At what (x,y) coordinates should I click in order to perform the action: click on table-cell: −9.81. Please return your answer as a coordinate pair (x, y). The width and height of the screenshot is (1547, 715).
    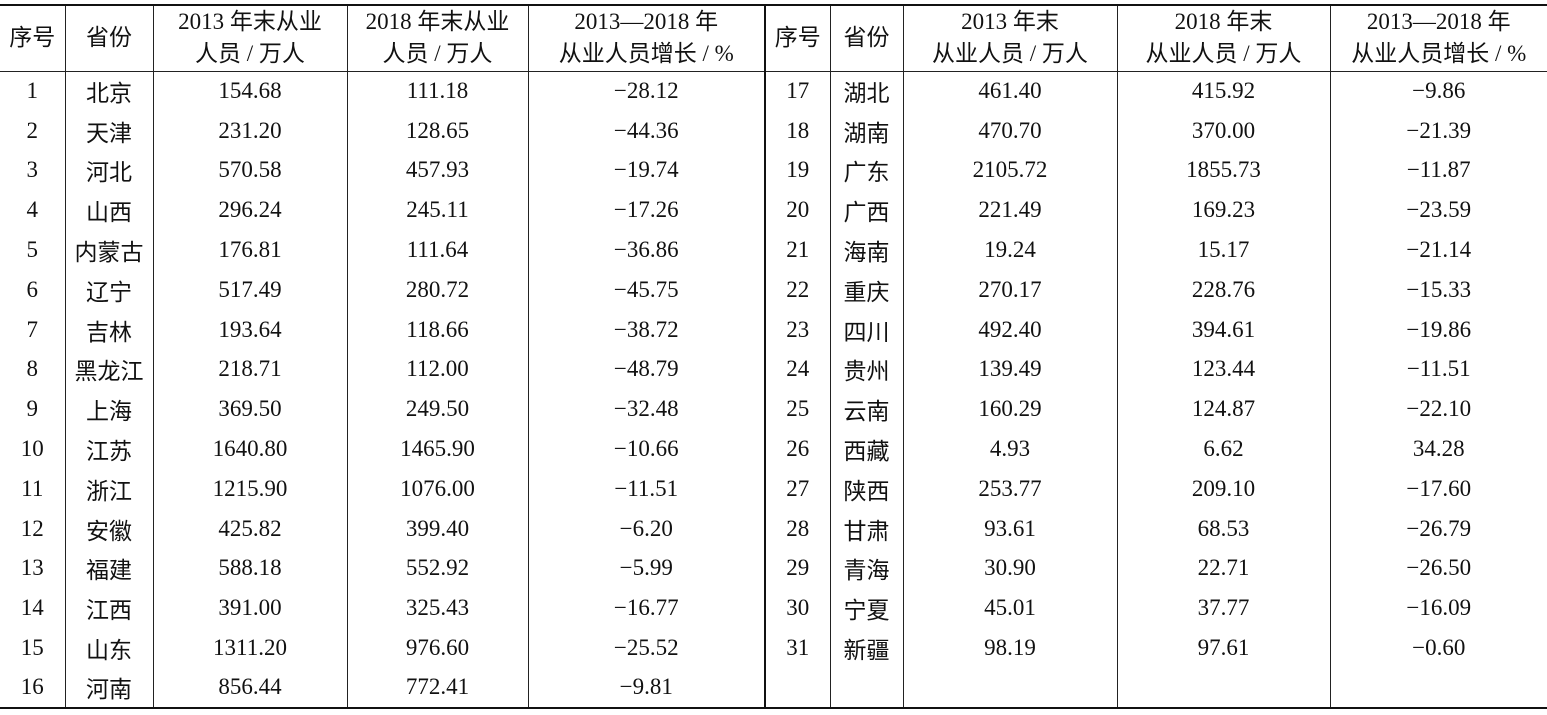
    Looking at the image, I should click on (646, 688).